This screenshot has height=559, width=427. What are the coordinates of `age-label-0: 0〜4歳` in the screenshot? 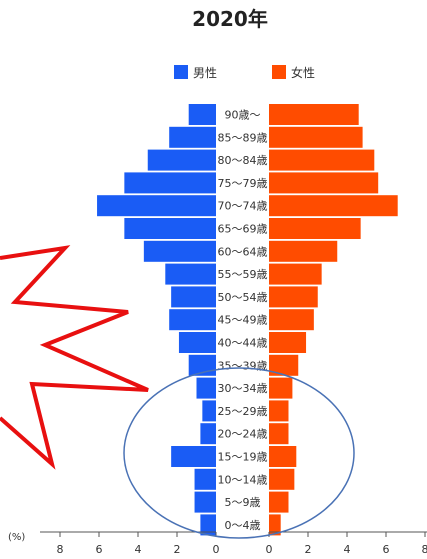 It's located at (243, 525).